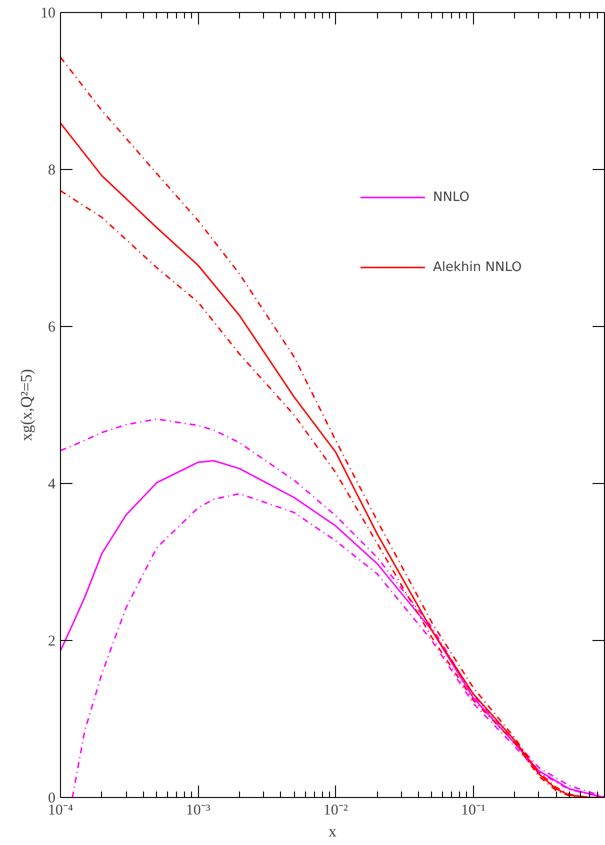 The image size is (605, 845). What do you see at coordinates (52, 484) in the screenshot?
I see `y-tick-label: 4` at bounding box center [52, 484].